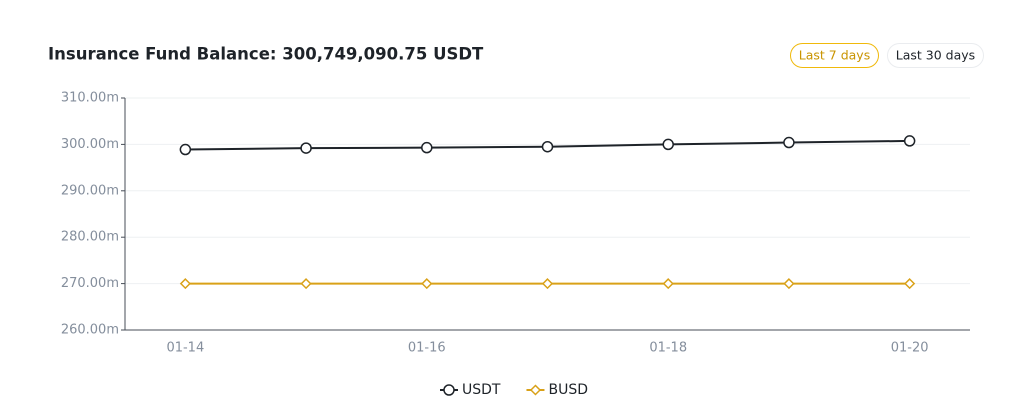 This screenshot has width=1024, height=412. What do you see at coordinates (668, 348) in the screenshot?
I see `x-tick-label: 01-18` at bounding box center [668, 348].